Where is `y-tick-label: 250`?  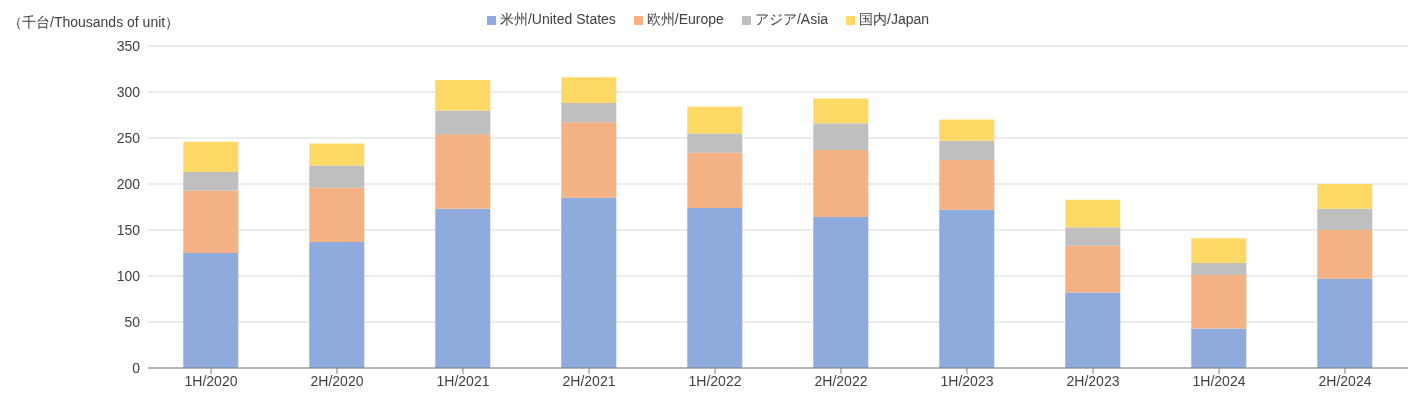 y-tick-label: 250 is located at coordinates (128, 137).